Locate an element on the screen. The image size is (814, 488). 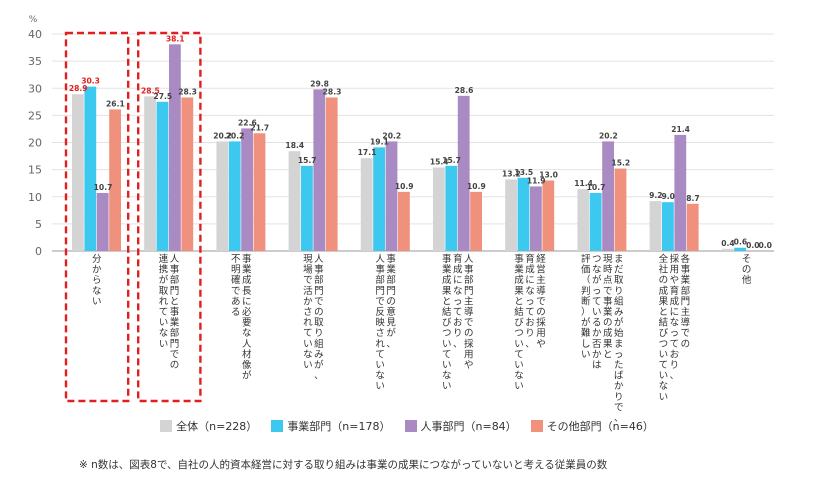
y-tick-label: 5 is located at coordinates (38, 224).